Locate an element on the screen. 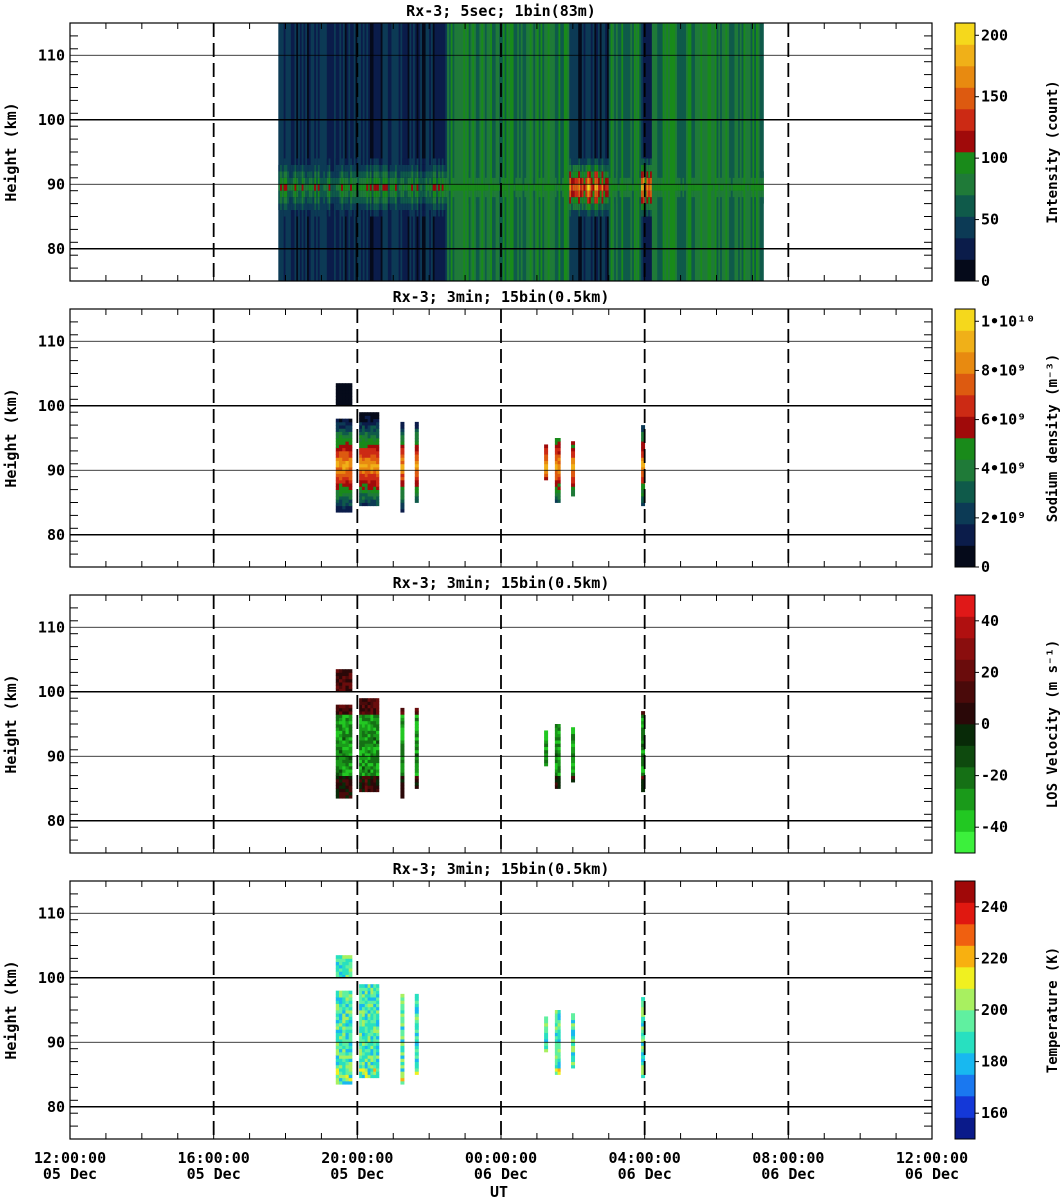 The height and width of the screenshot is (1200, 1062). y-axis-label: Height (km) is located at coordinates (11, 151).